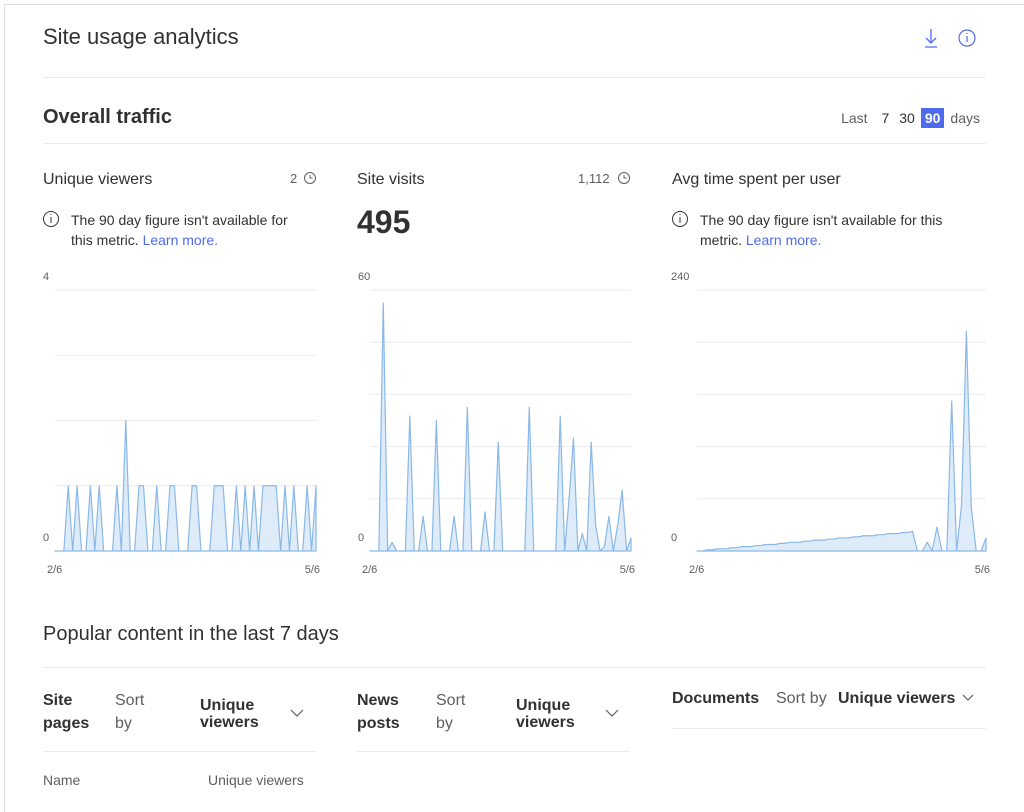  I want to click on list-title: News posts, so click(378, 712).